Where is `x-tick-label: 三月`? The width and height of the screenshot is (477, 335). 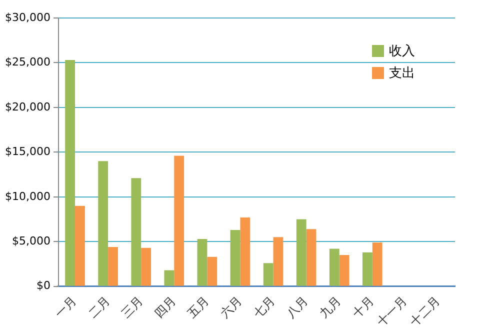 x-tick-label: 三月 is located at coordinates (132, 307).